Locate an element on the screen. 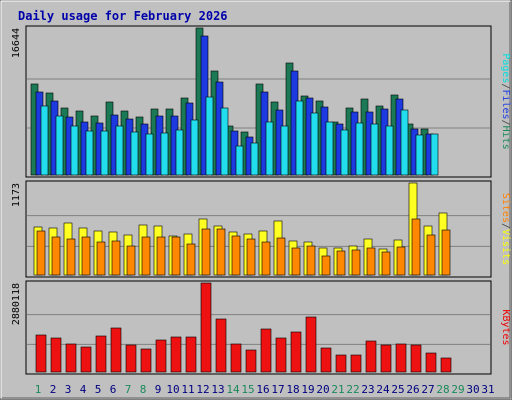  series-sites is located at coordinates (243, 247).